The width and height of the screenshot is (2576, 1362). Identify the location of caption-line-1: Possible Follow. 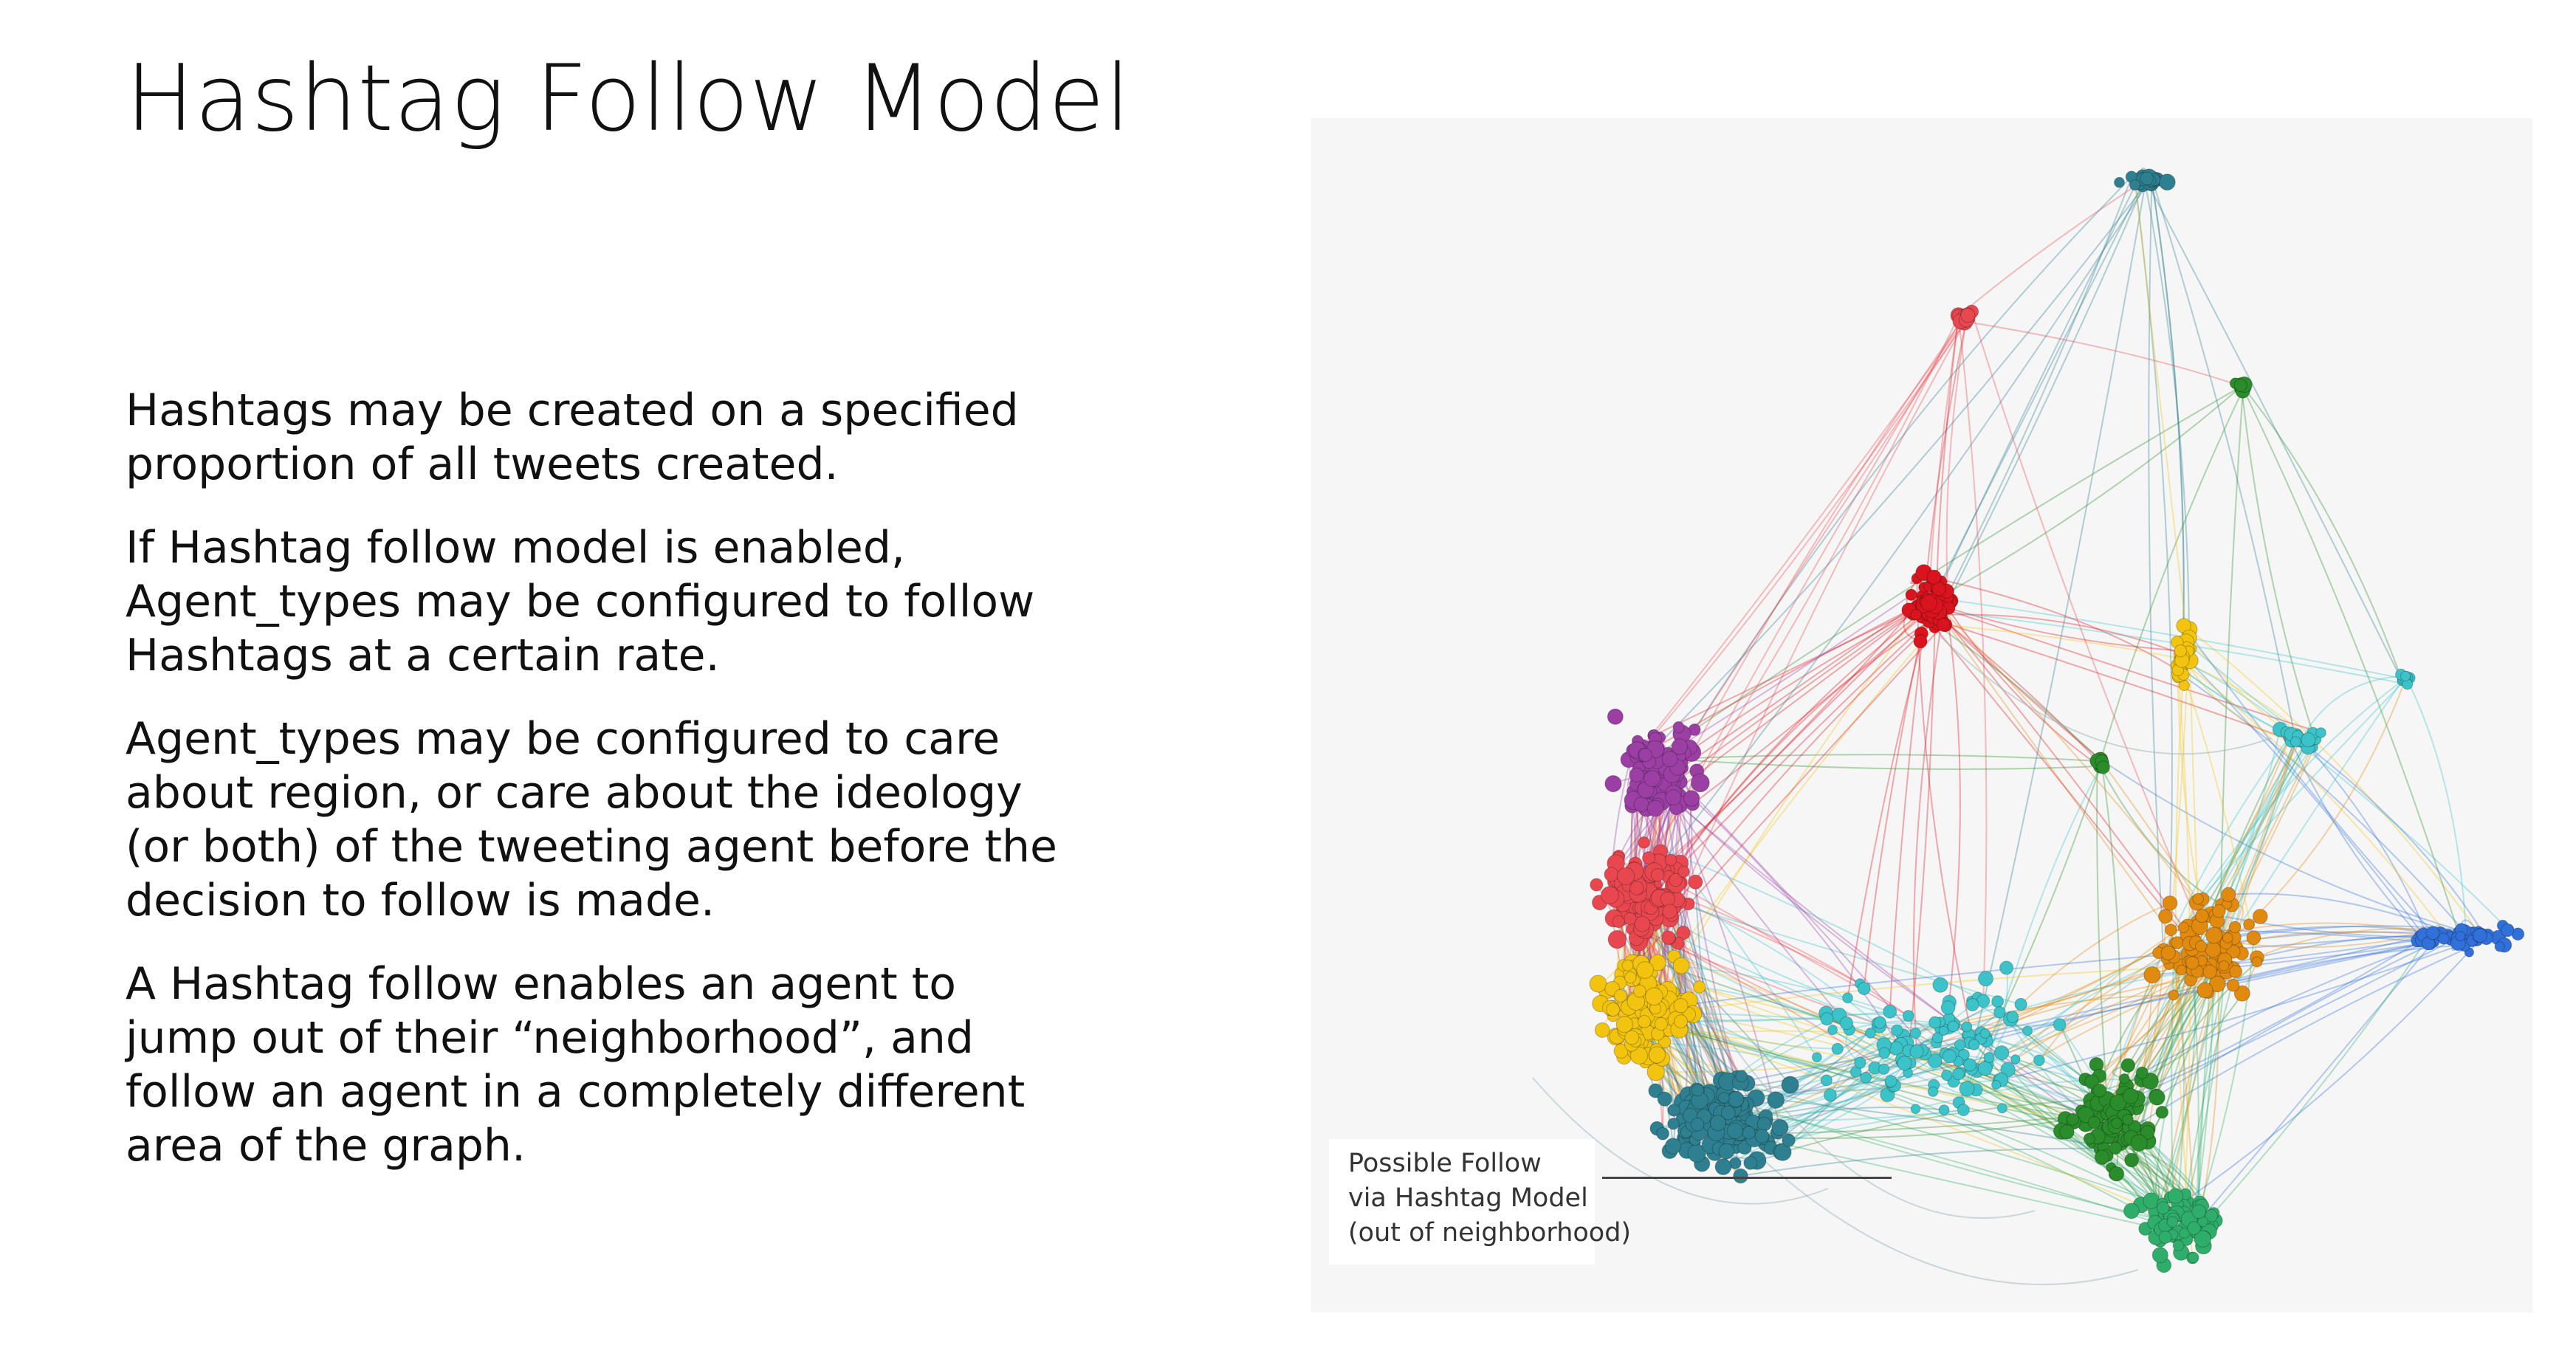
(1445, 1163).